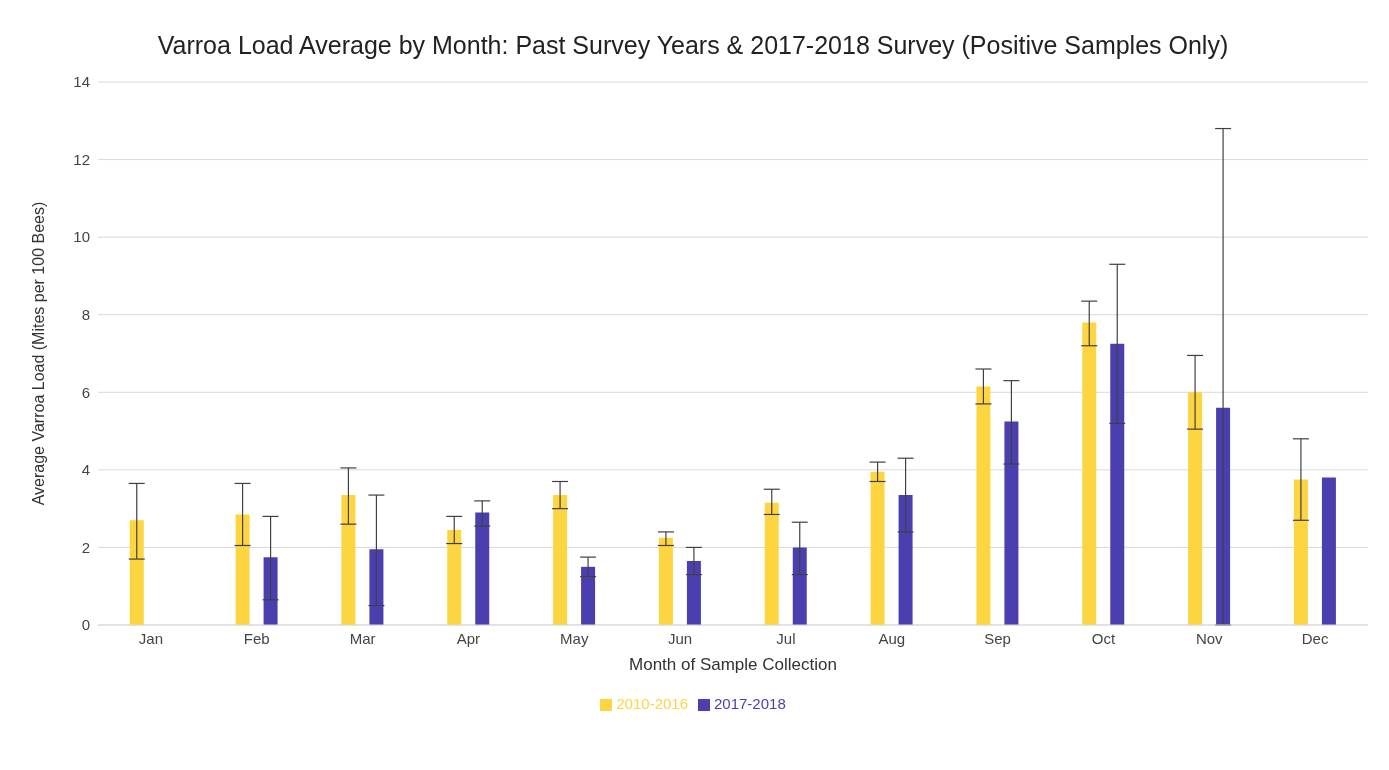 The height and width of the screenshot is (770, 1389). What do you see at coordinates (892, 638) in the screenshot?
I see `x-tick-label: Aug` at bounding box center [892, 638].